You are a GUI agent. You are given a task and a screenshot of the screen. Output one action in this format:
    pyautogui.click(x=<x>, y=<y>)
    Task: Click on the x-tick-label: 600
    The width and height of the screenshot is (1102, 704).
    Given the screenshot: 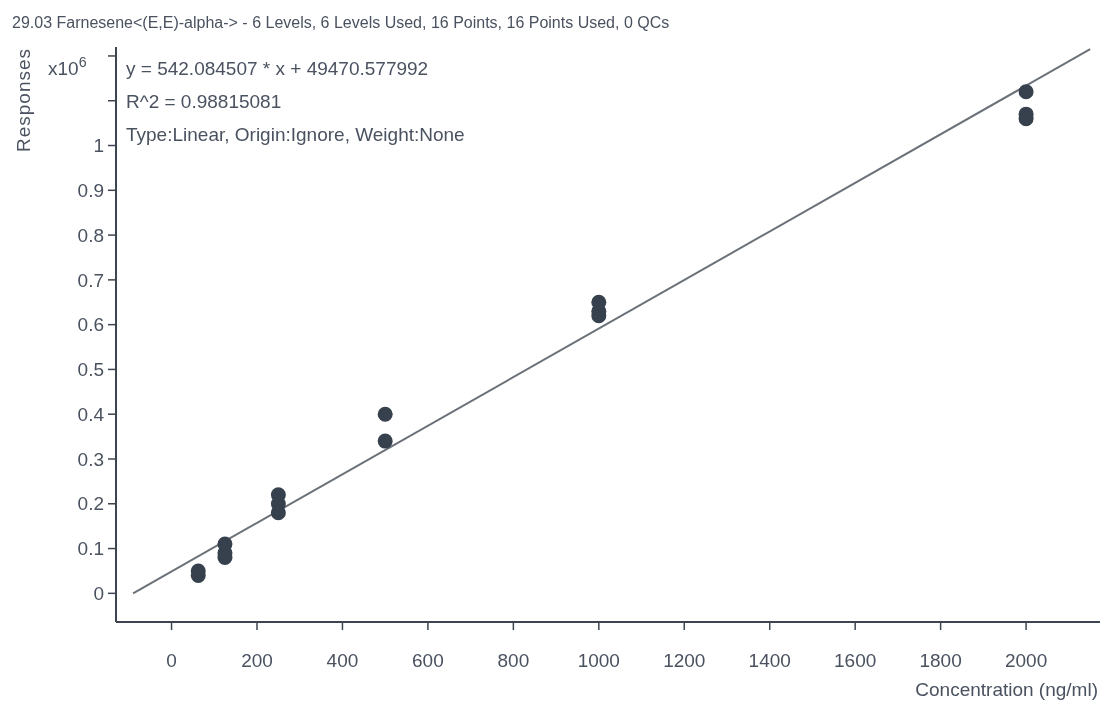 What is the action you would take?
    pyautogui.click(x=428, y=660)
    